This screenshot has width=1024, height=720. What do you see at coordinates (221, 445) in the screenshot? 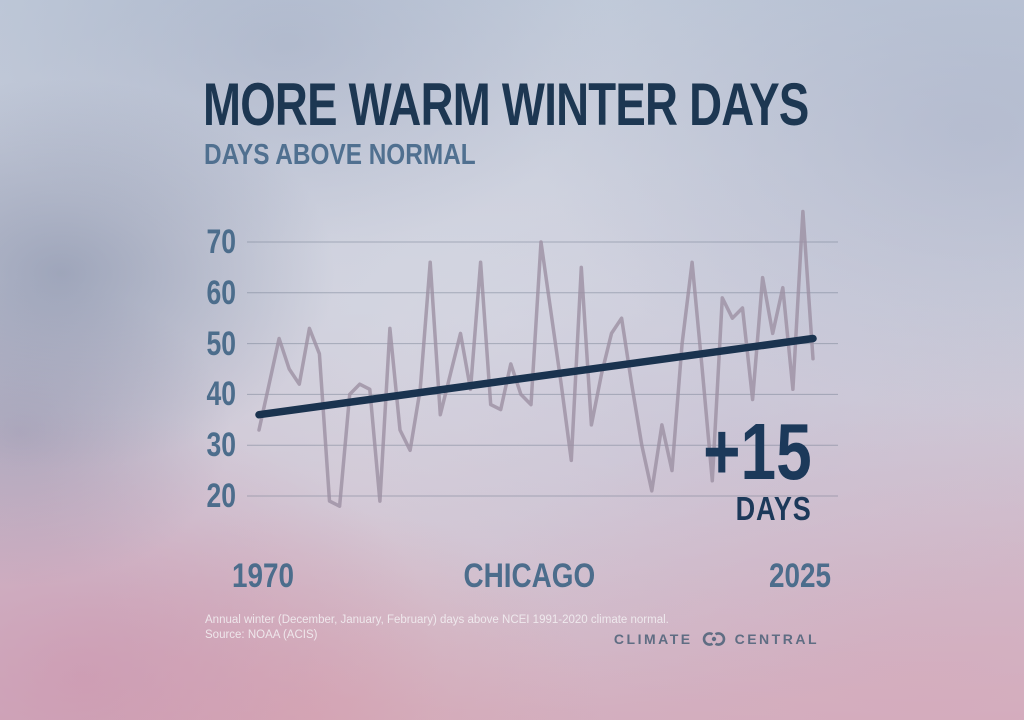
I see `y-axis-label: 30` at bounding box center [221, 445].